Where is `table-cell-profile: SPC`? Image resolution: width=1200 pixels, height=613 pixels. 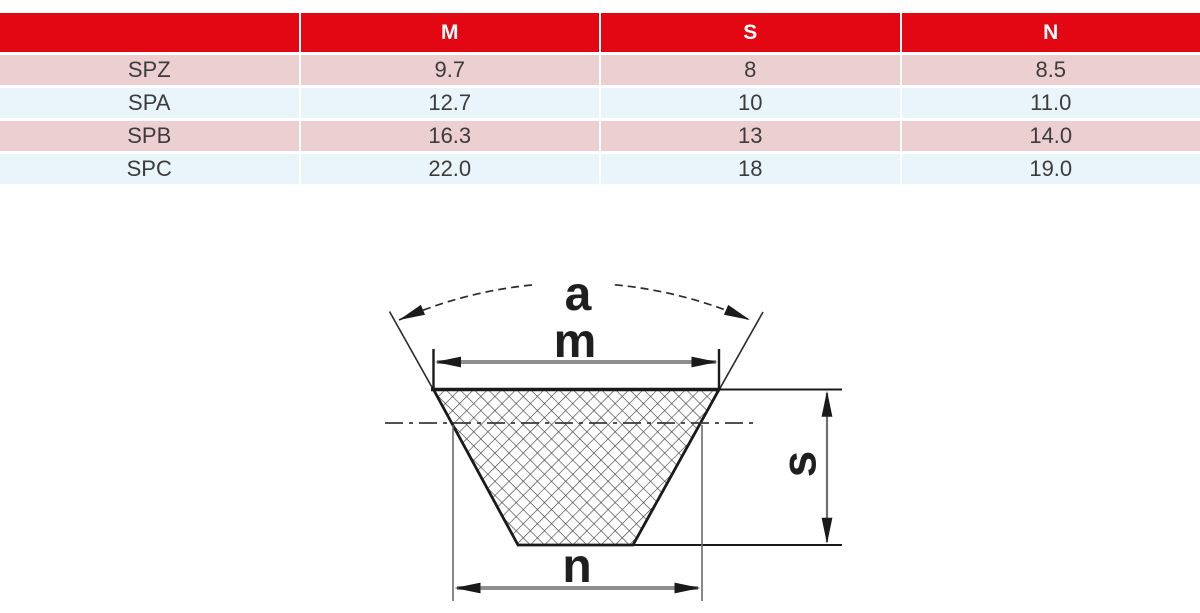 table-cell-profile: SPC is located at coordinates (149, 169).